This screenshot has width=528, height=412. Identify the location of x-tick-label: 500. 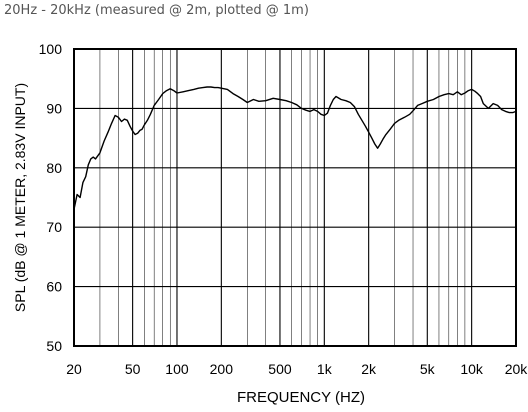
(280, 369).